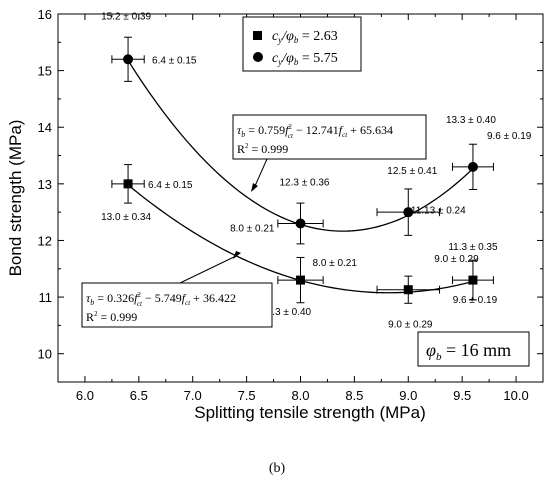 The height and width of the screenshot is (487, 550). What do you see at coordinates (45, 240) in the screenshot?
I see `y-tick-label-2: 12` at bounding box center [45, 240].